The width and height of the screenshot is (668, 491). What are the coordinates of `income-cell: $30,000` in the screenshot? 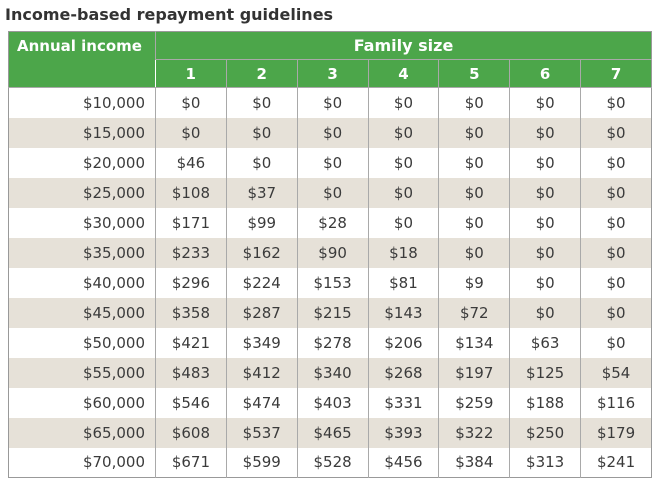 It's located at (113, 222).